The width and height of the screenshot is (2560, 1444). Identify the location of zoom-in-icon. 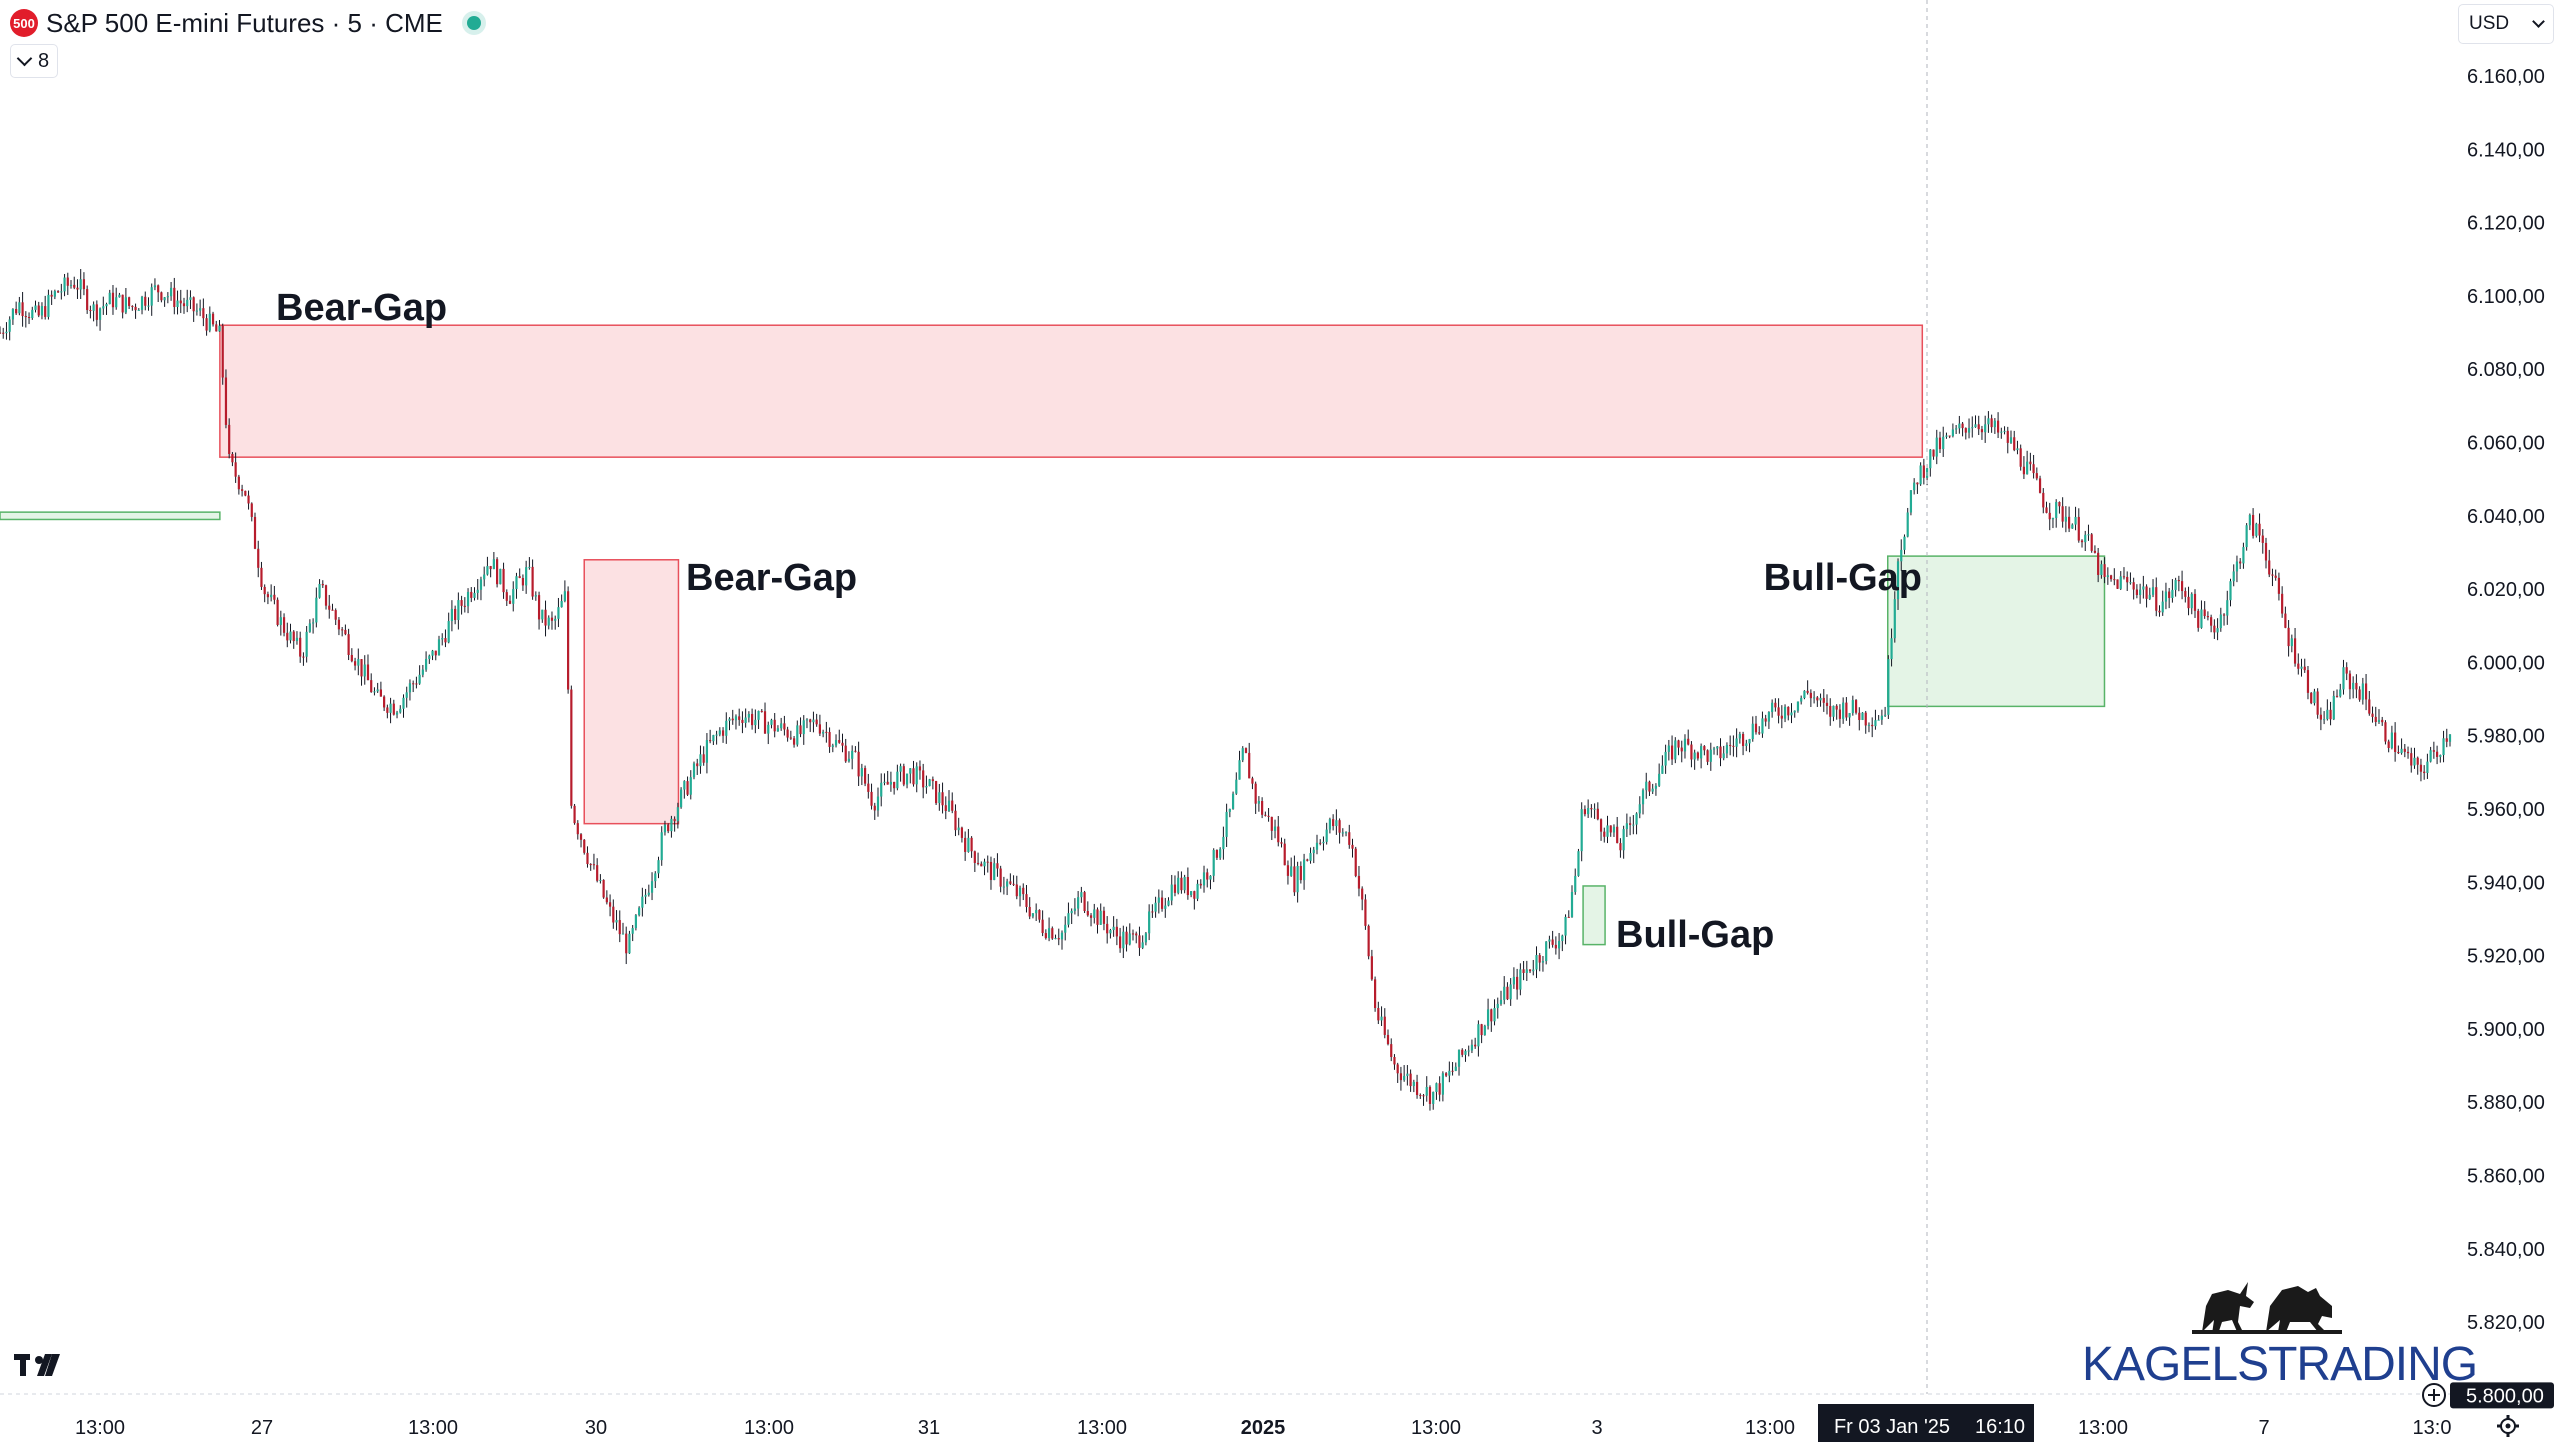
(2434, 1395).